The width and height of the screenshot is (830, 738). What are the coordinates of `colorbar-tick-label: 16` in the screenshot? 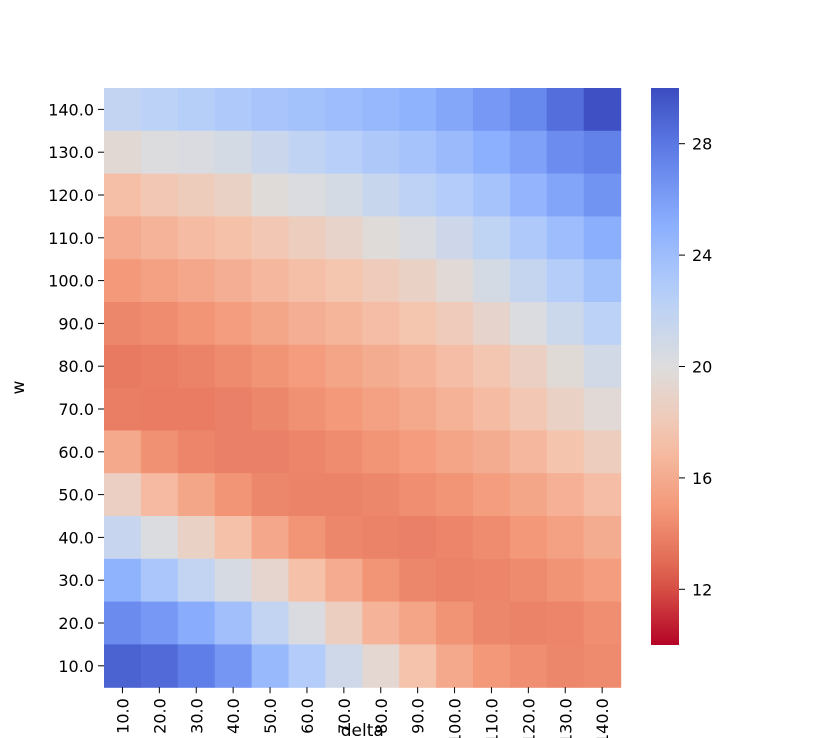 It's located at (702, 478).